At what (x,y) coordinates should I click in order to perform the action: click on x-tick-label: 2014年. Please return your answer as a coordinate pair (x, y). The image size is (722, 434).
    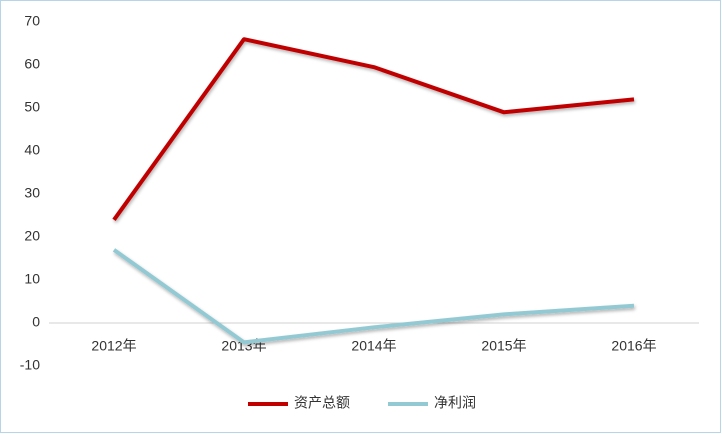
    Looking at the image, I should click on (373, 346).